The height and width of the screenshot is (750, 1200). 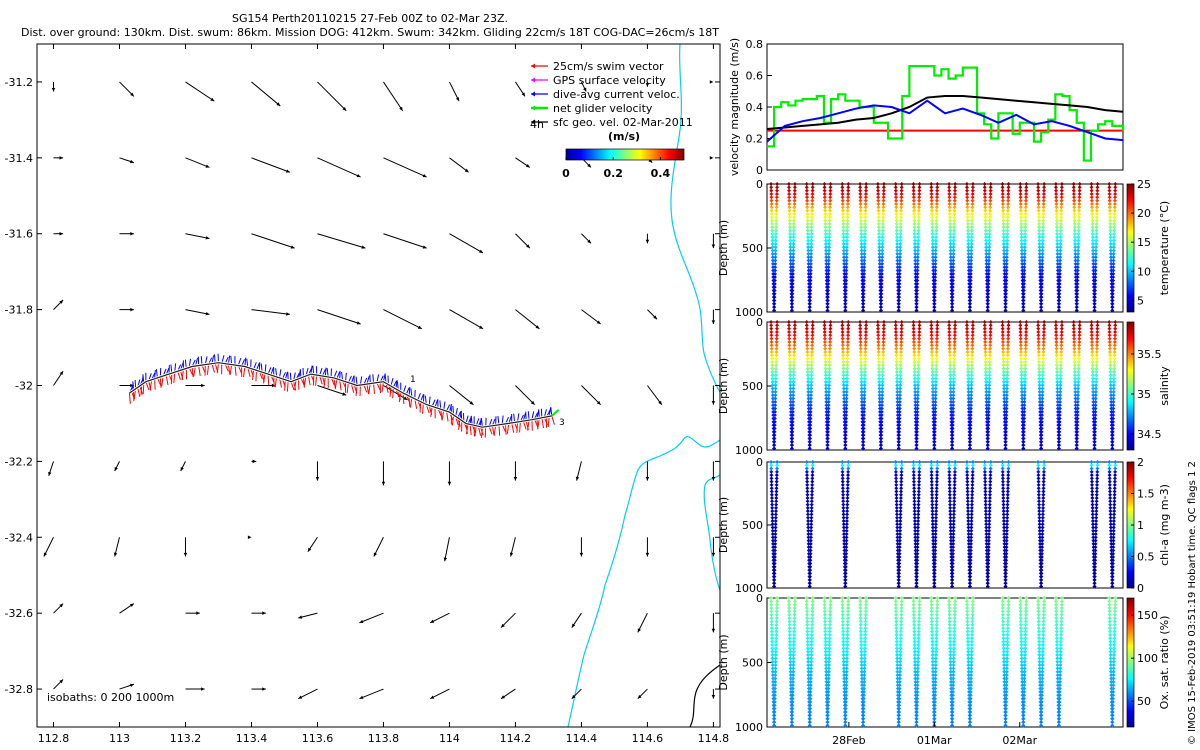 What do you see at coordinates (755, 44) in the screenshot?
I see `velocity-y-tick-label: 0.8` at bounding box center [755, 44].